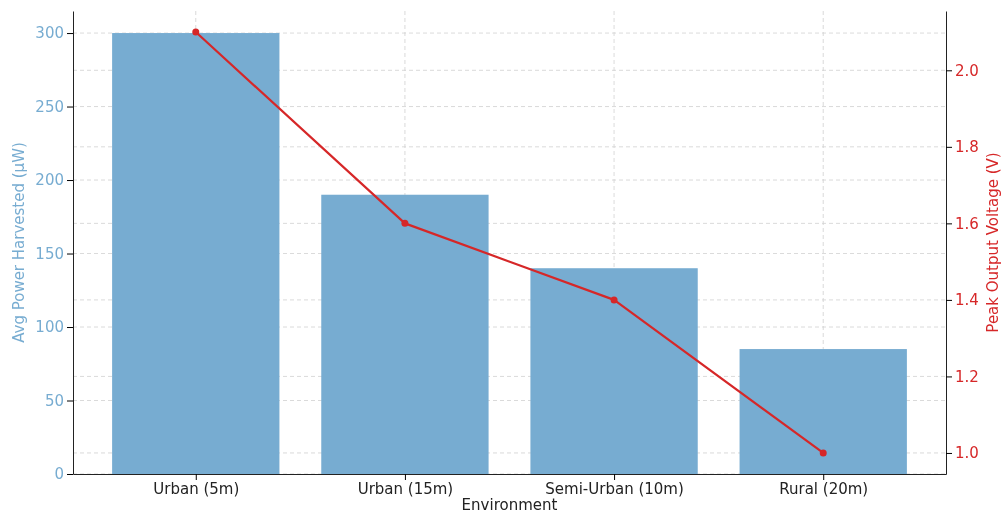 This screenshot has height=513, width=1004. I want to click on x-axis-title: Environment, so click(509, 504).